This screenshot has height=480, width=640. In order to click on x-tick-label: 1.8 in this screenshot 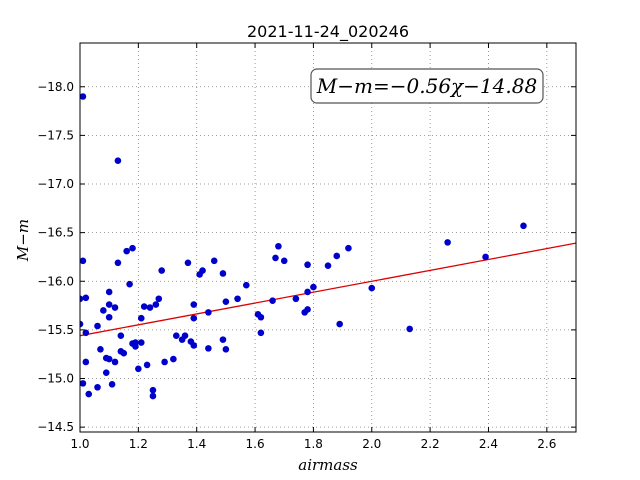, I will do `click(313, 444)`.